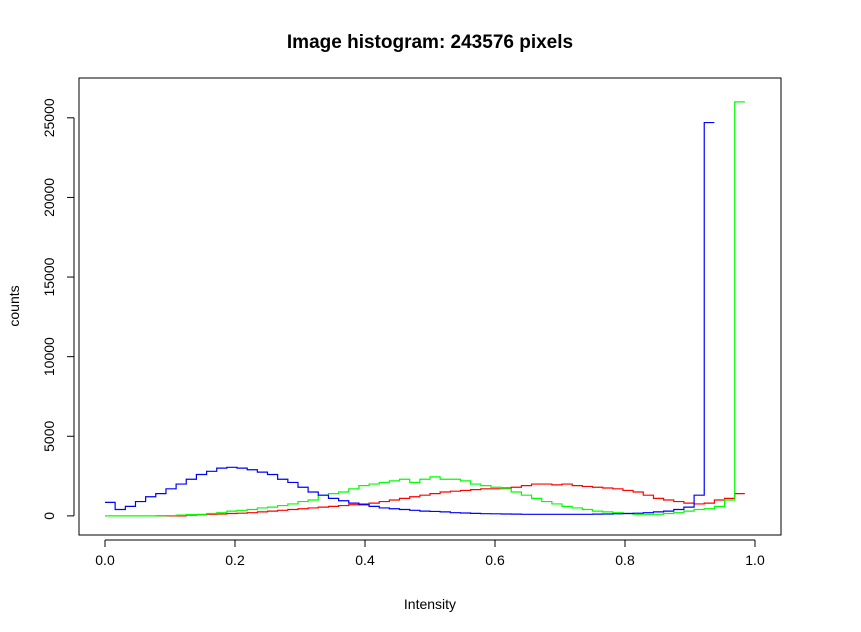  What do you see at coordinates (755, 560) in the screenshot?
I see `x-tick-label: 1.0` at bounding box center [755, 560].